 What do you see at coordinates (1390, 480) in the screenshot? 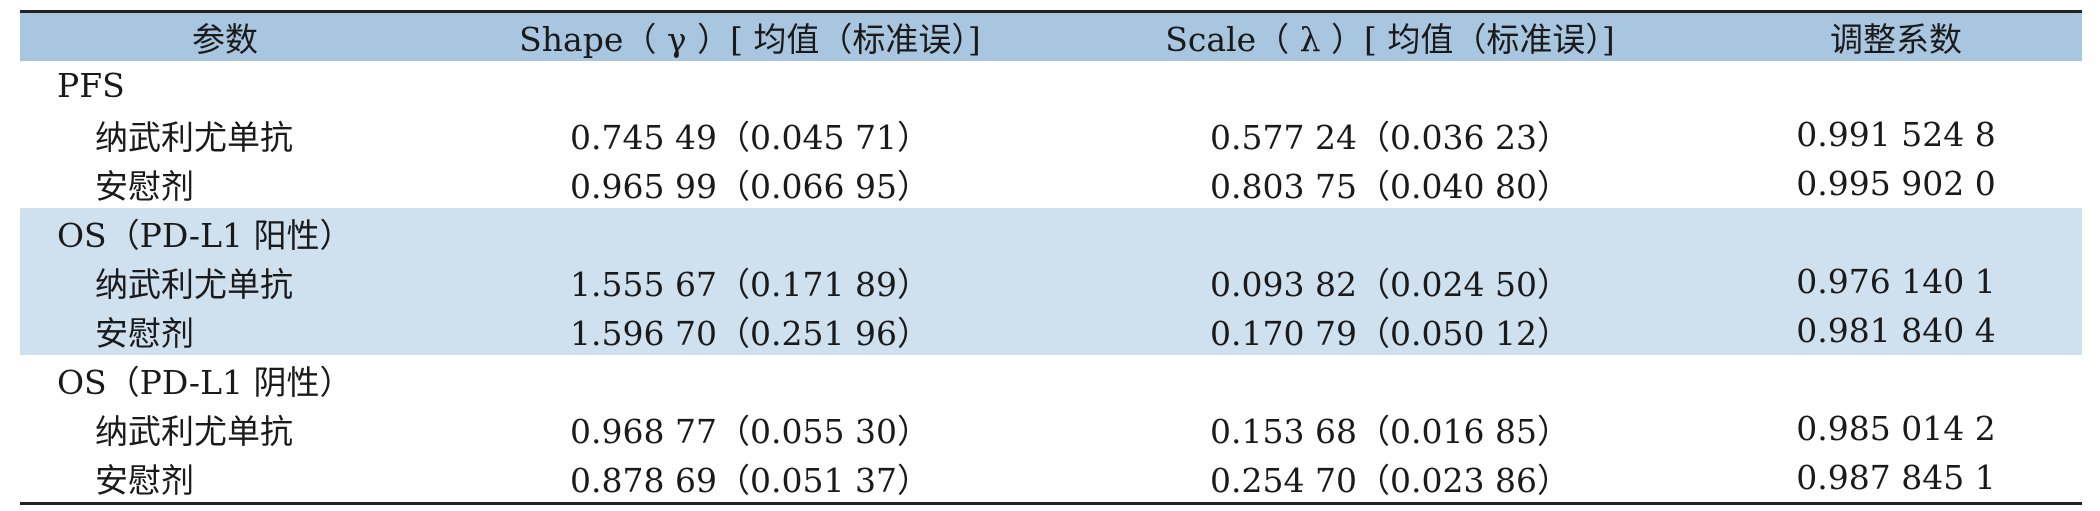
I see `scale-value: 0.254 70（0.023 86）` at bounding box center [1390, 480].